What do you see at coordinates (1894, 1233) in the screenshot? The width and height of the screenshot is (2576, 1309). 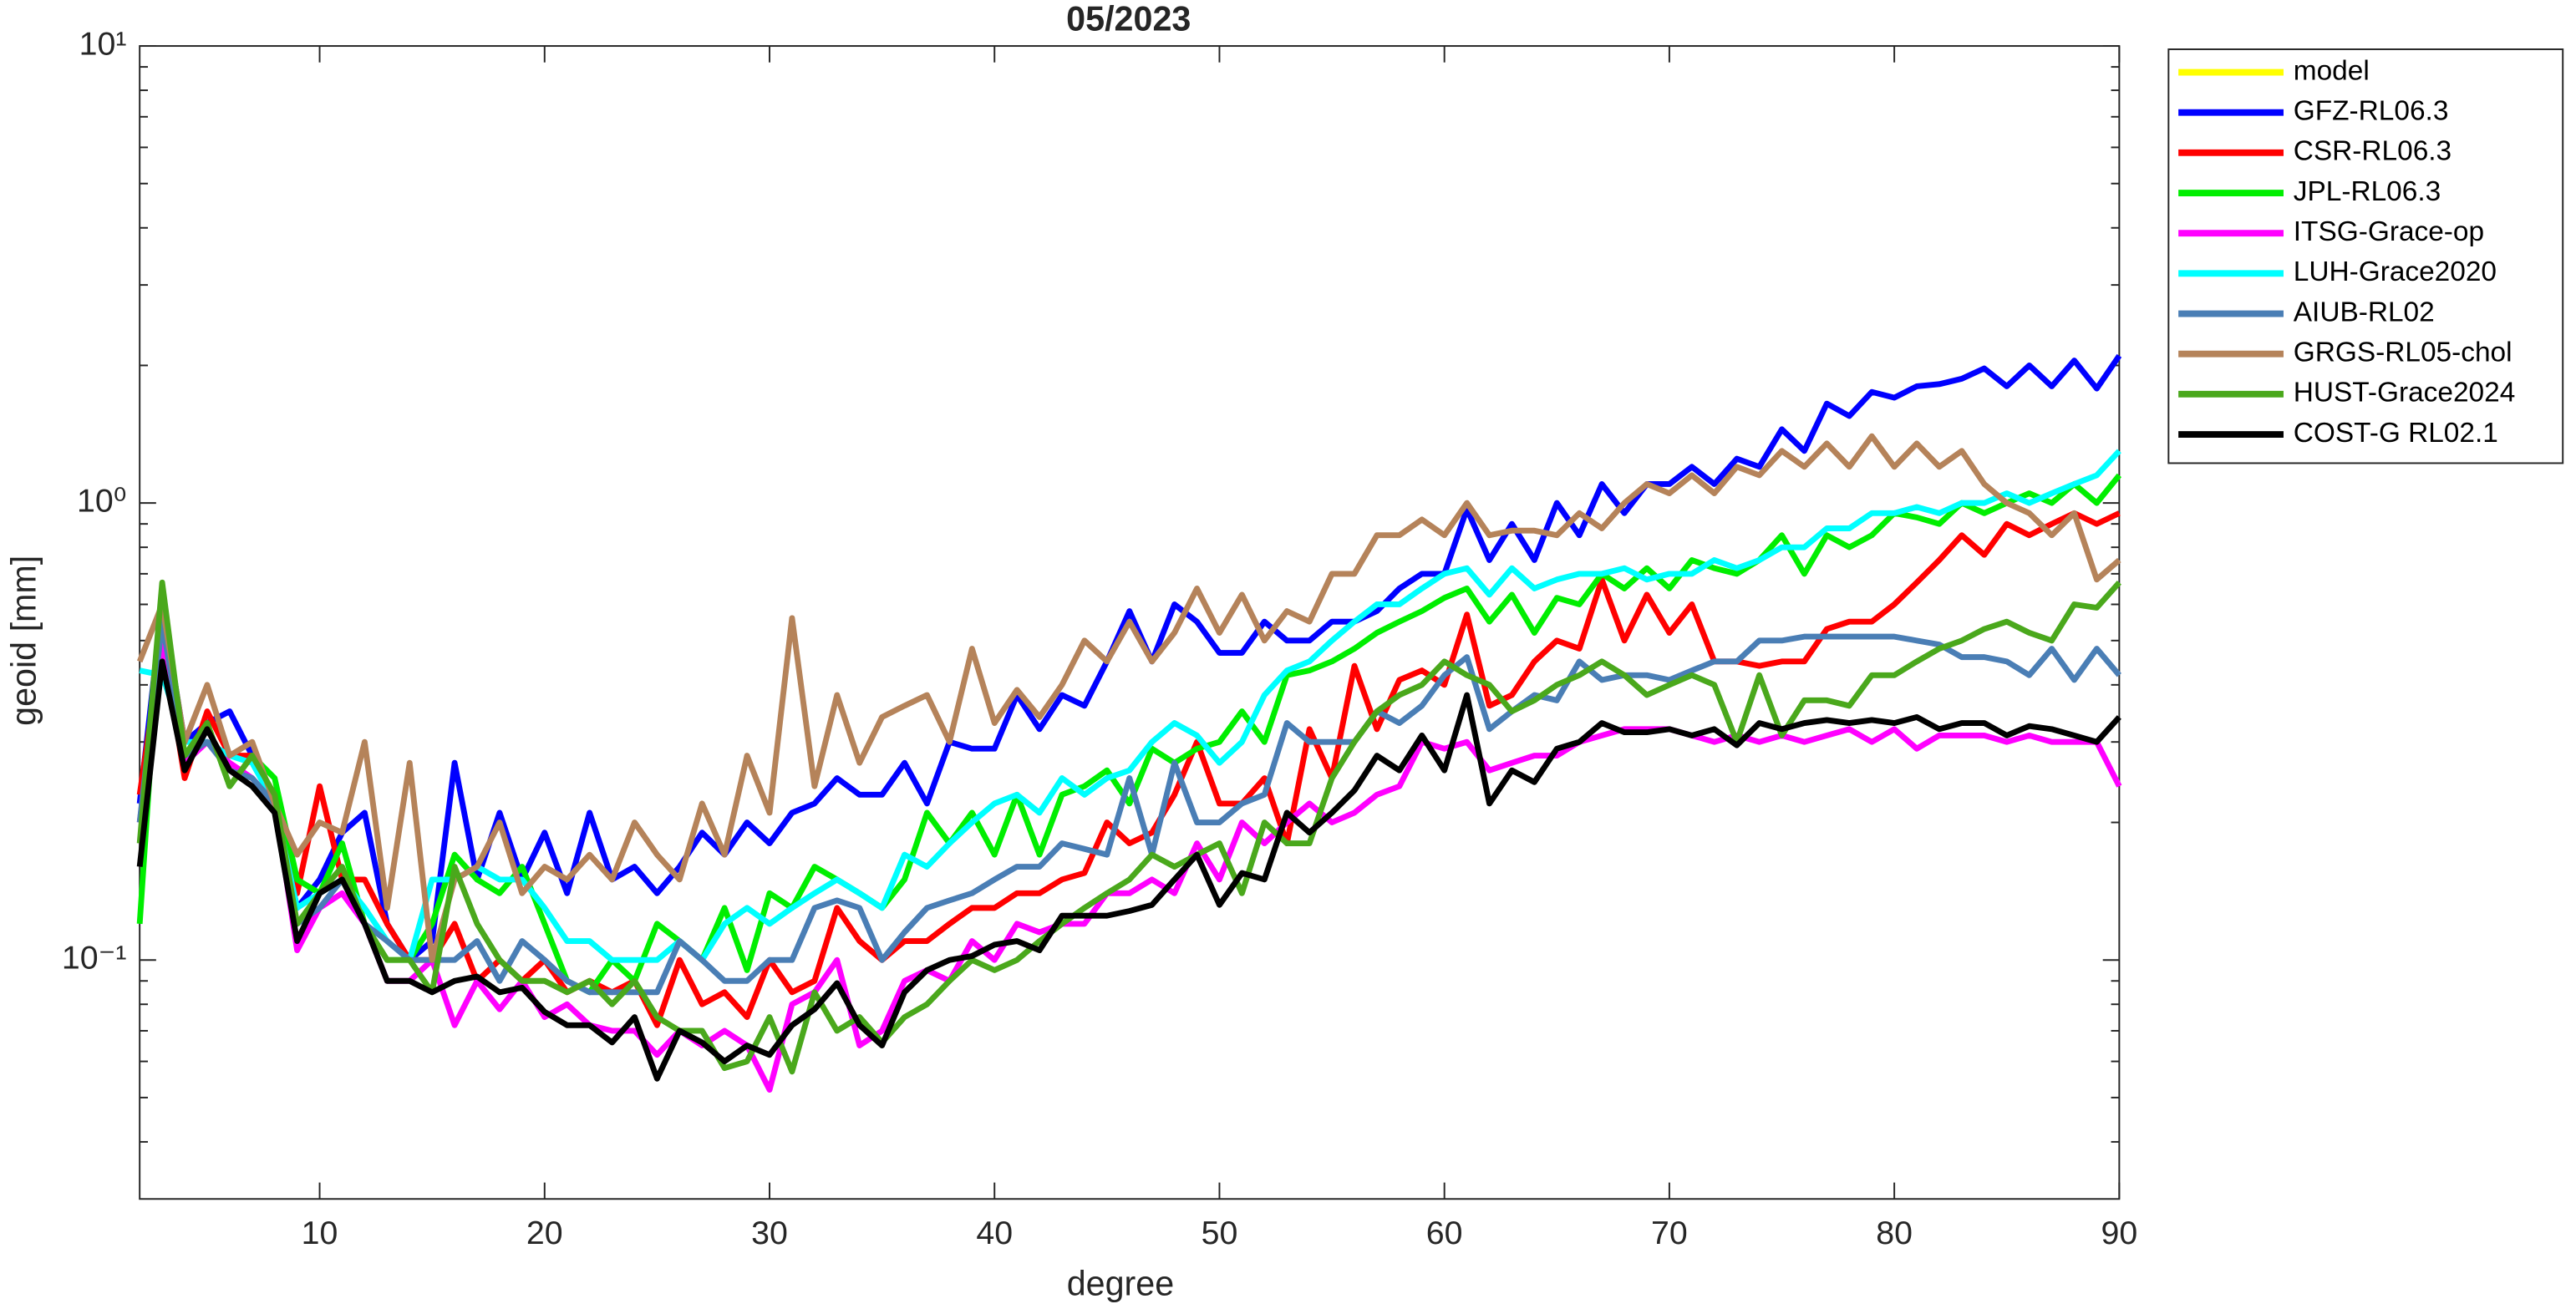 I see `x-tick-label: 80` at bounding box center [1894, 1233].